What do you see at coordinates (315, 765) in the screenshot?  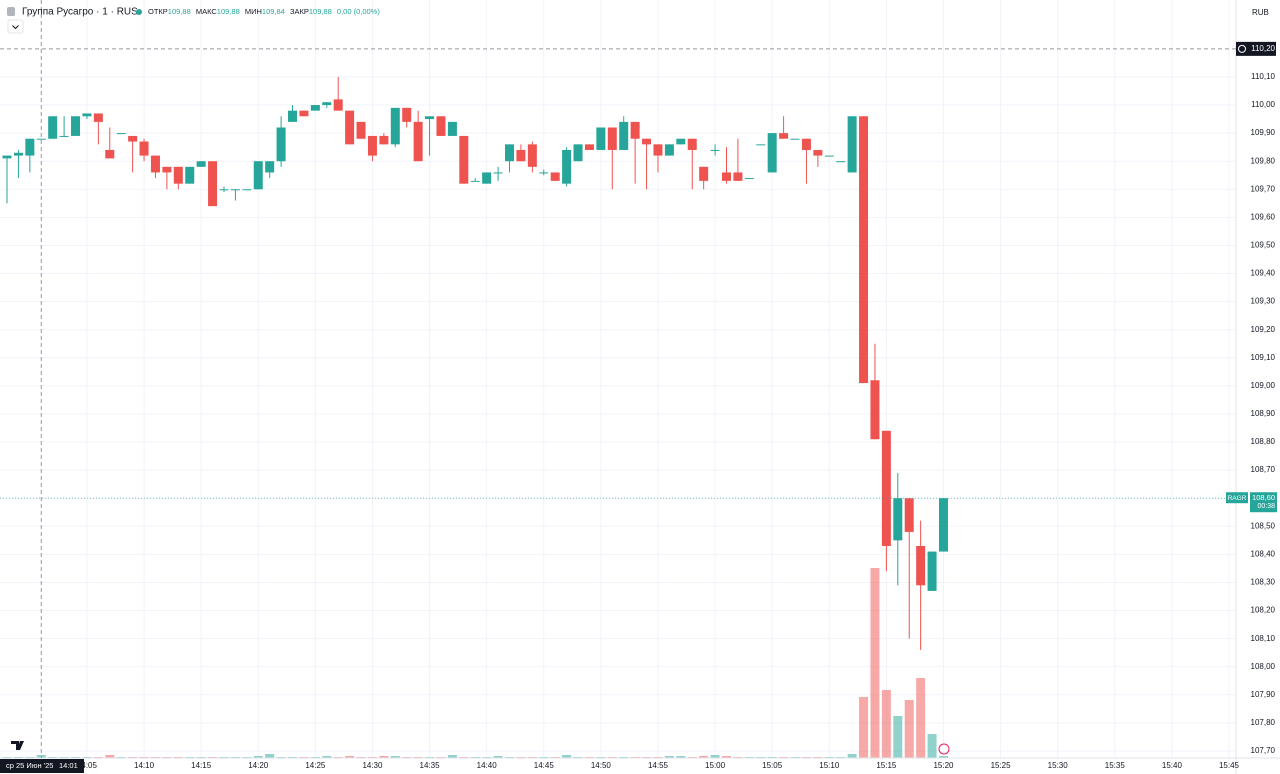 I see `x-tick-label: 14:25` at bounding box center [315, 765].